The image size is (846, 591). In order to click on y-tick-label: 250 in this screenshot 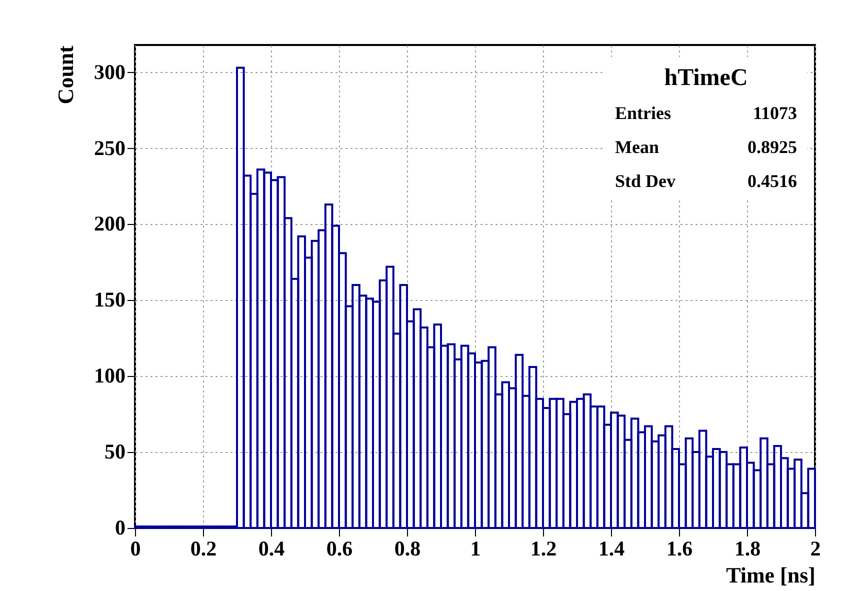, I will do `click(110, 148)`.